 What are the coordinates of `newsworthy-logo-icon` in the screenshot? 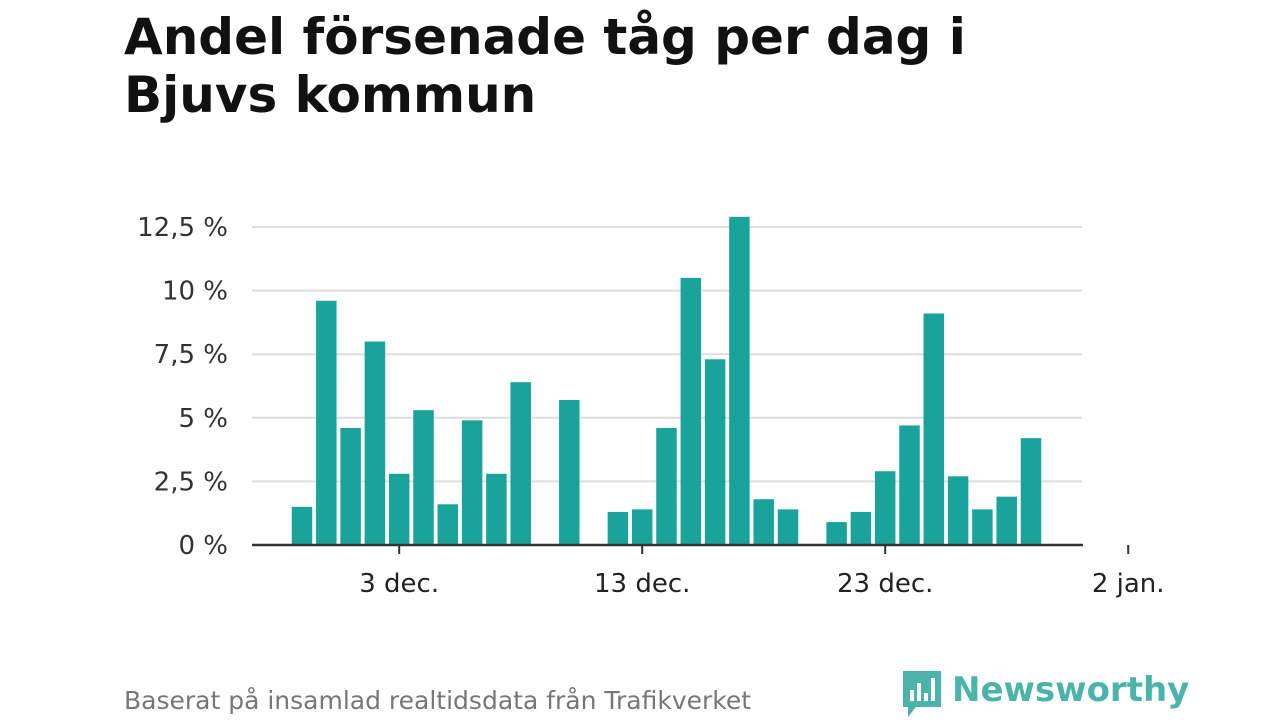 It's located at (922, 694).